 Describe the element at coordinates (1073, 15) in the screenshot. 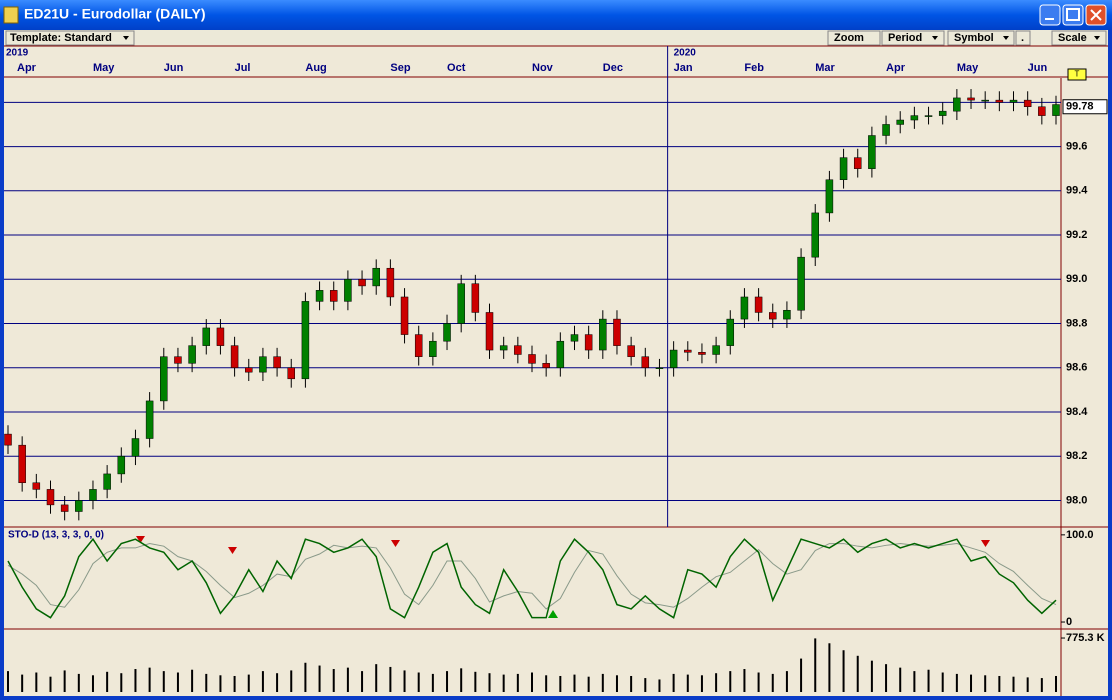

I see `window-buttons` at that location.